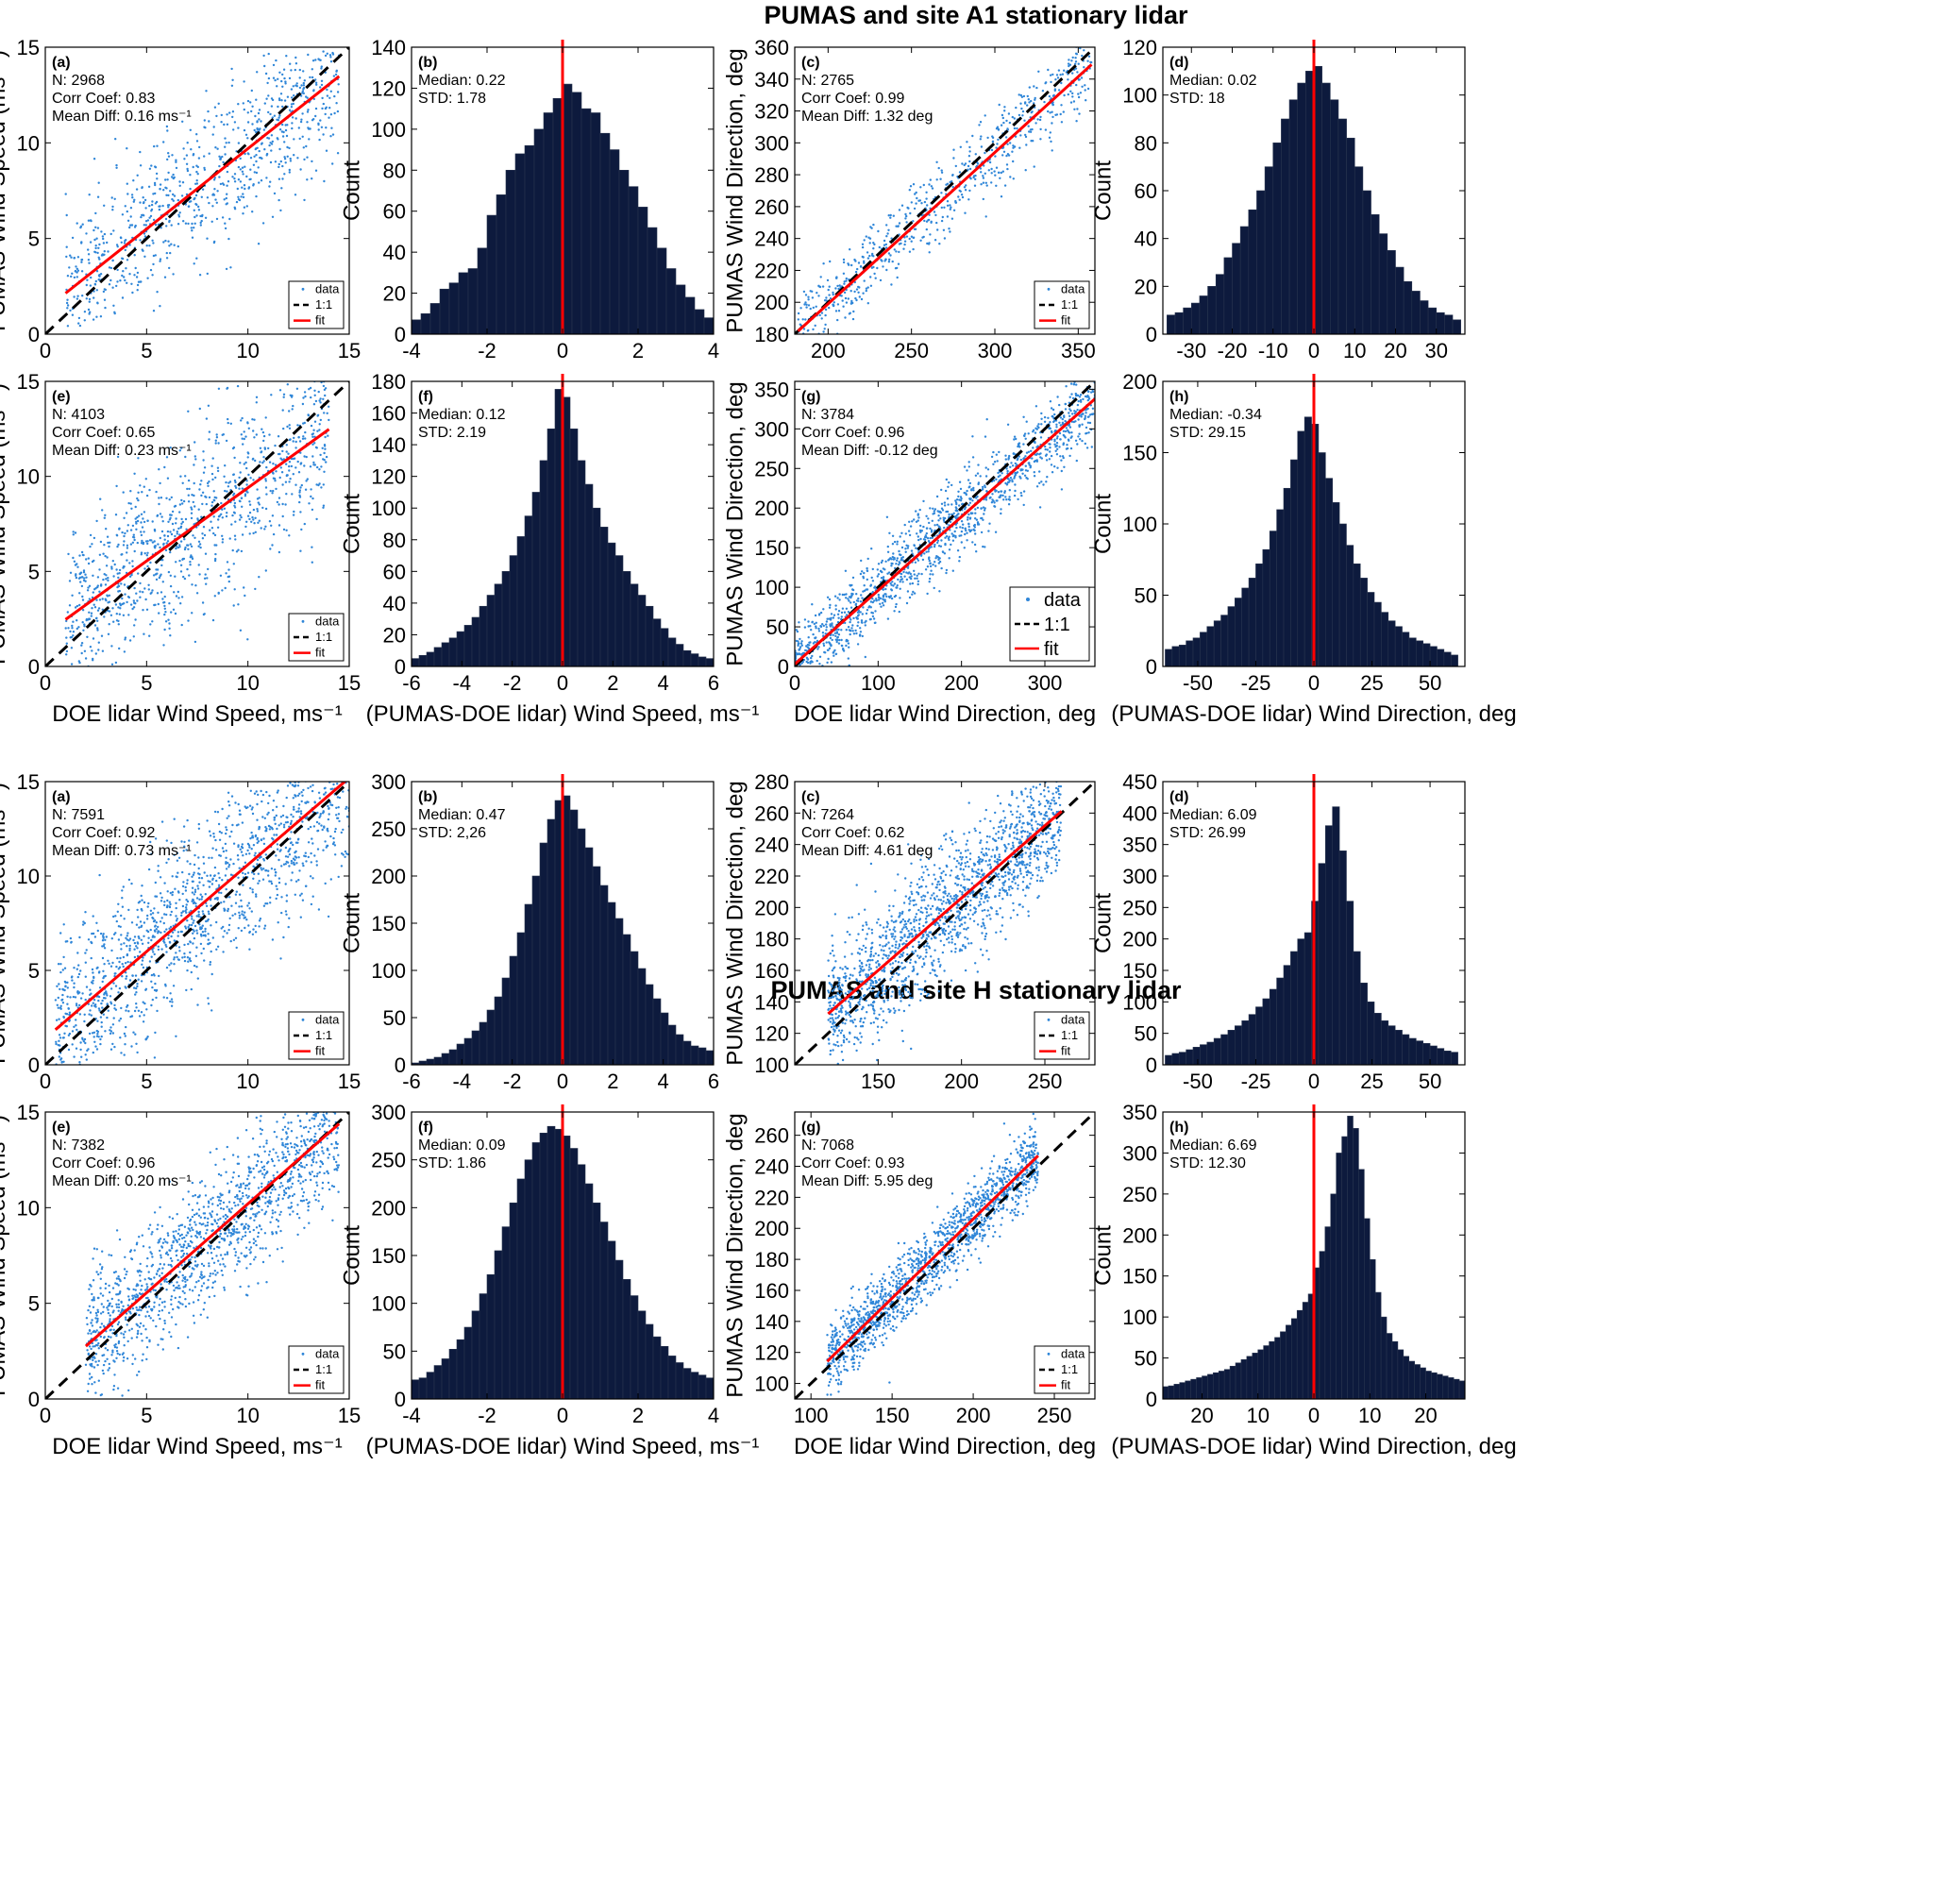 The height and width of the screenshot is (1904, 1951). What do you see at coordinates (462, 81) in the screenshot?
I see `panel-annotation: Median: 0.22` at bounding box center [462, 81].